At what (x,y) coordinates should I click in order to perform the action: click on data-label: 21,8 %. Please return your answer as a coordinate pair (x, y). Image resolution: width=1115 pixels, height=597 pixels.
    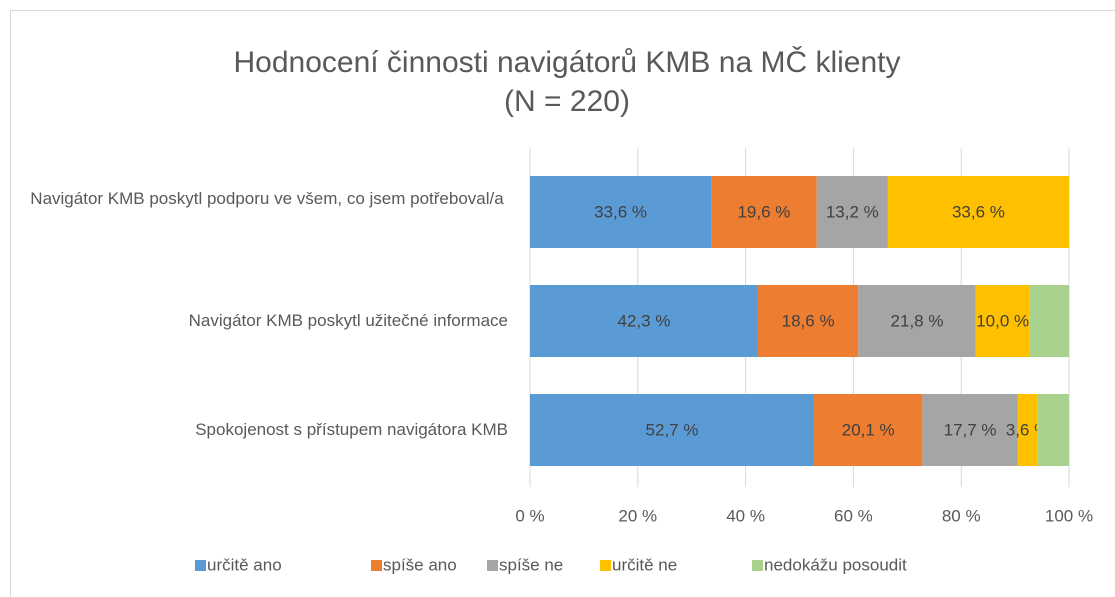
    Looking at the image, I should click on (917, 320).